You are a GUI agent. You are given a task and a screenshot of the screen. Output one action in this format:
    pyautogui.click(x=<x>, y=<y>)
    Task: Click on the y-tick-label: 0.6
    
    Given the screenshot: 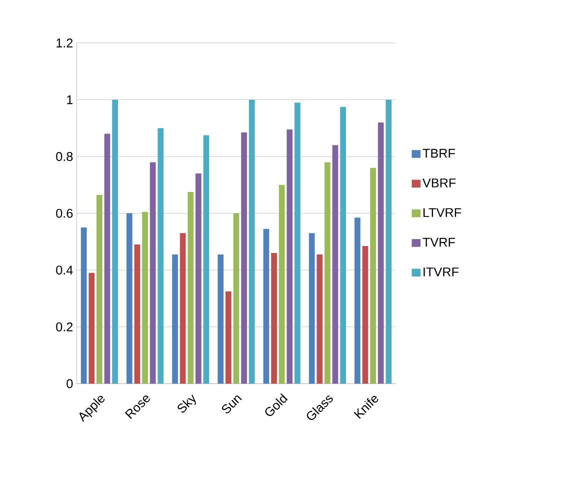 What is the action you would take?
    pyautogui.click(x=64, y=213)
    